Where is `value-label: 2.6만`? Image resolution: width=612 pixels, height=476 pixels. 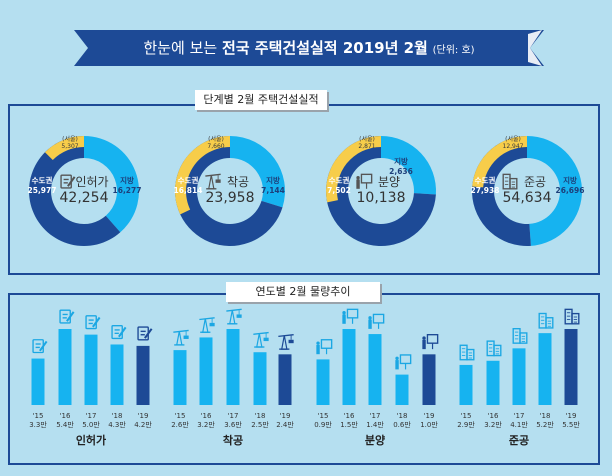 value-label: 2.6만 is located at coordinates (180, 424).